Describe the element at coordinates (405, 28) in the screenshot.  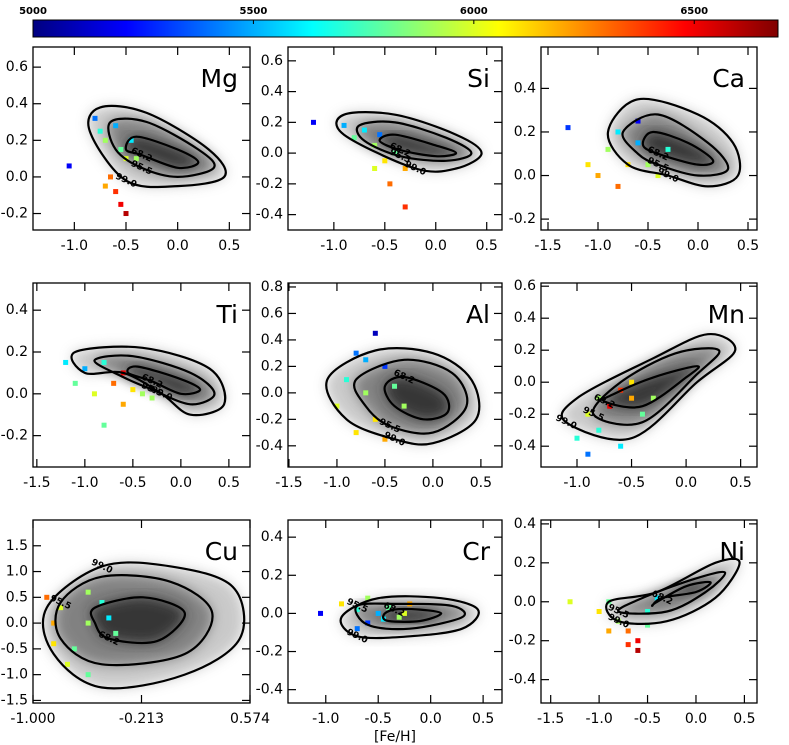
I see `colorbar` at that location.